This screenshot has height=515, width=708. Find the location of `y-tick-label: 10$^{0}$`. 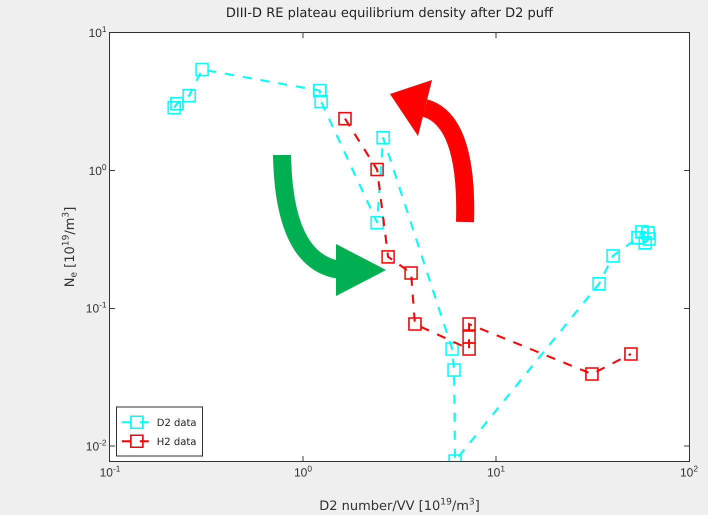

y-tick-label: 10$^{0}$ is located at coordinates (97, 170).